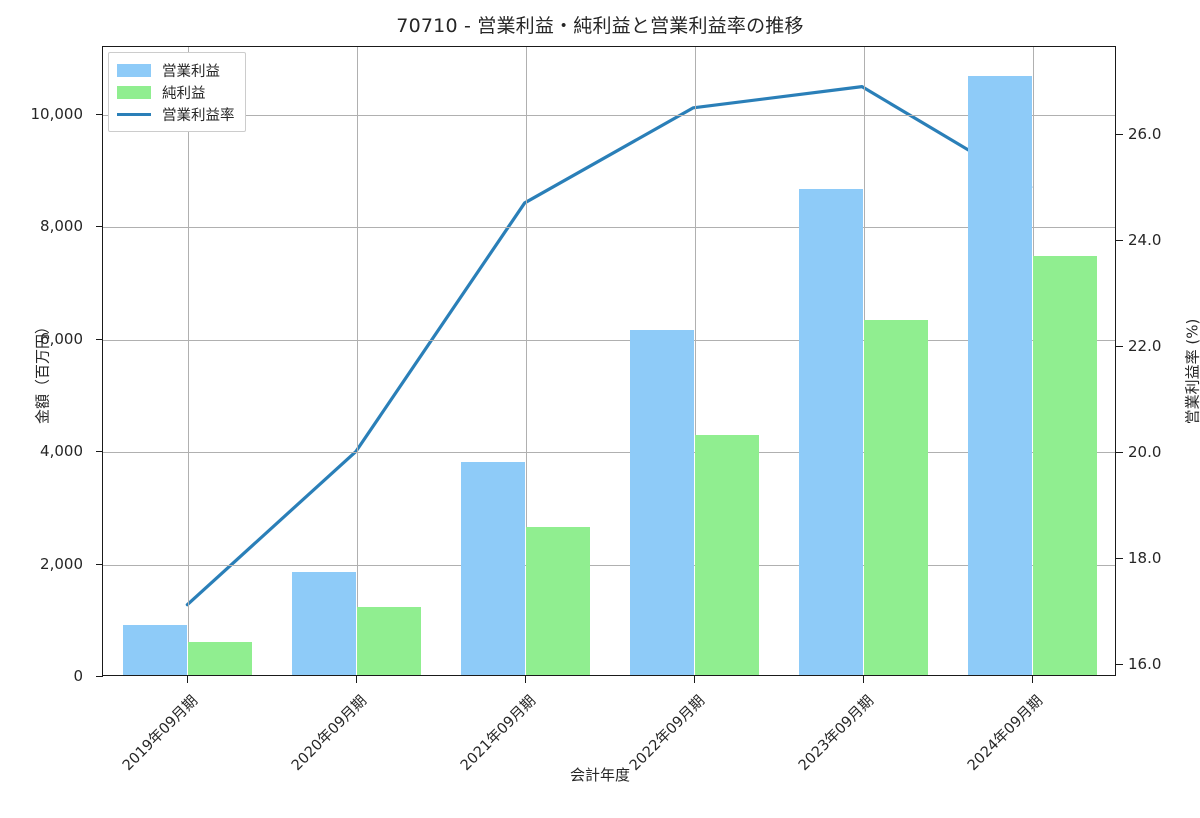  I want to click on chart-legend: 営業利益 純利益 営業利益率, so click(177, 92).